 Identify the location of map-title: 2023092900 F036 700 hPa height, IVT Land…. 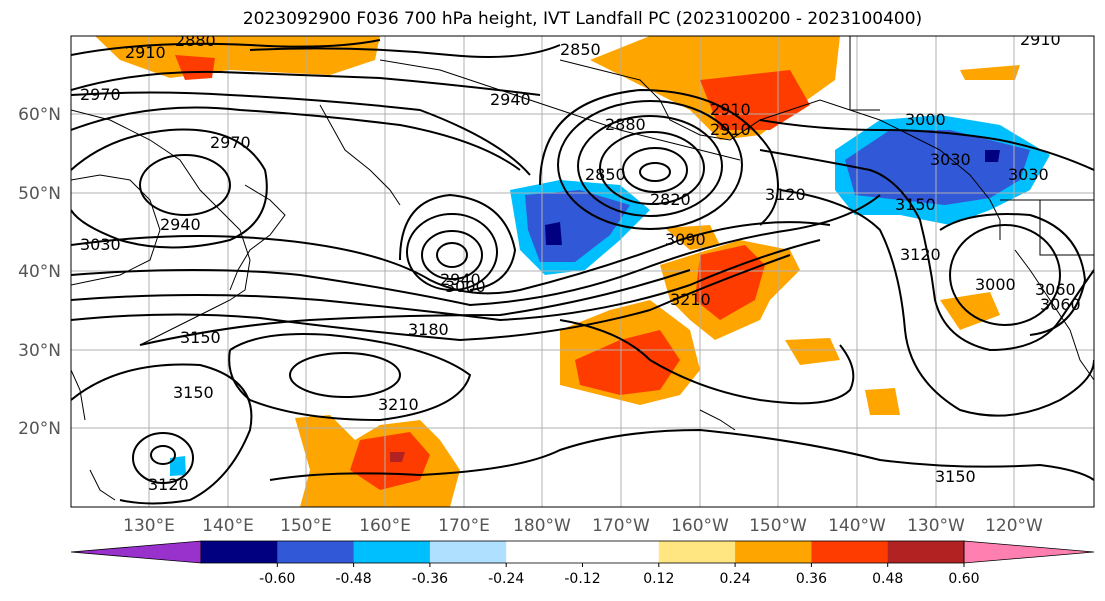
(582, 19).